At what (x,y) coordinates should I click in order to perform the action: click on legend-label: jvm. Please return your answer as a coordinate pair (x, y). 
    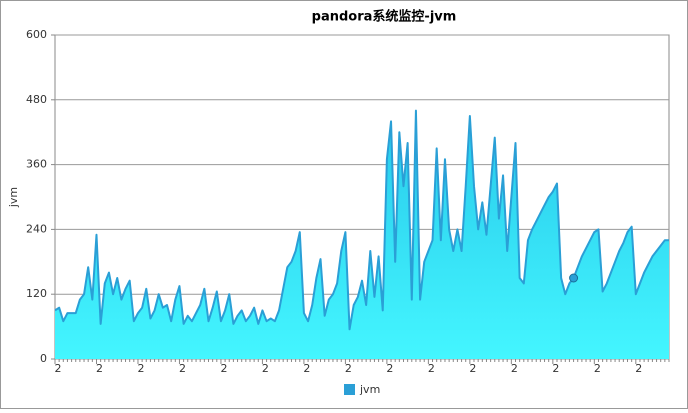
    Looking at the image, I should click on (369, 389).